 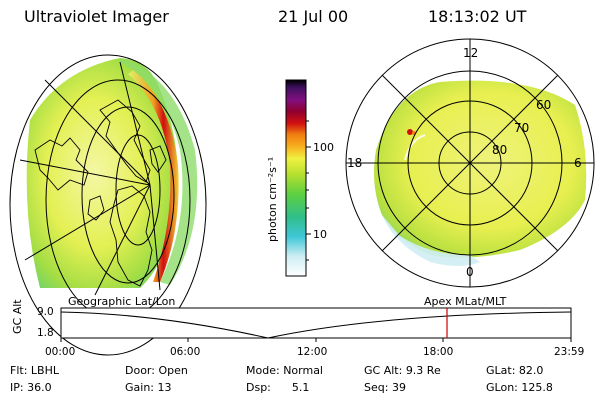 What do you see at coordinates (164, 387) in the screenshot?
I see `param-gain-value: 13` at bounding box center [164, 387].